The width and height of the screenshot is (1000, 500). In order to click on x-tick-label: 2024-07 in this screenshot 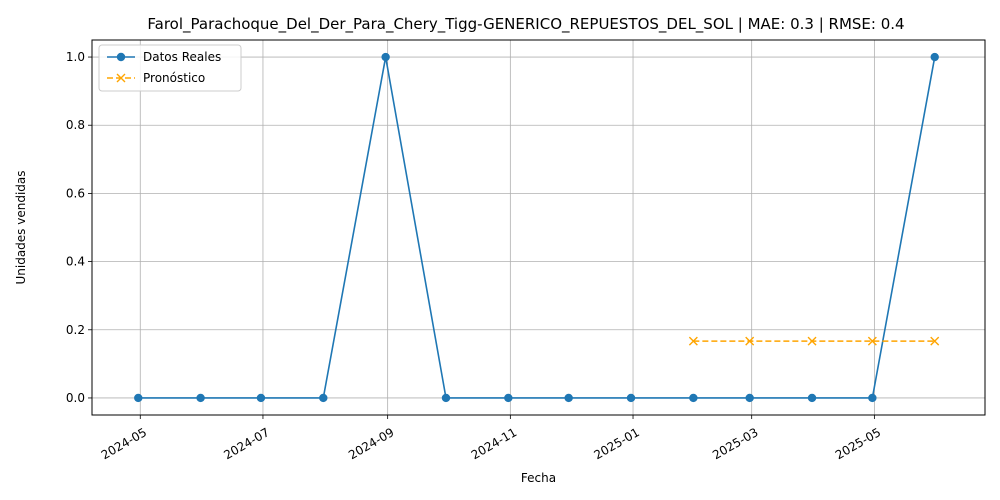, I will do `click(246, 443)`.